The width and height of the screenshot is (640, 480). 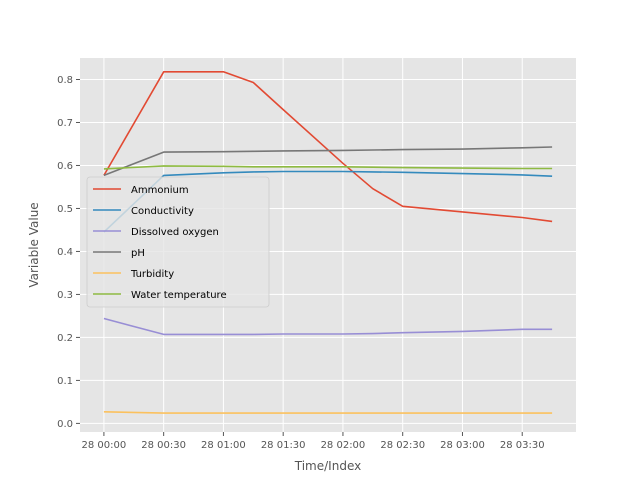 I want to click on legend-label: Conductivity, so click(x=162, y=211).